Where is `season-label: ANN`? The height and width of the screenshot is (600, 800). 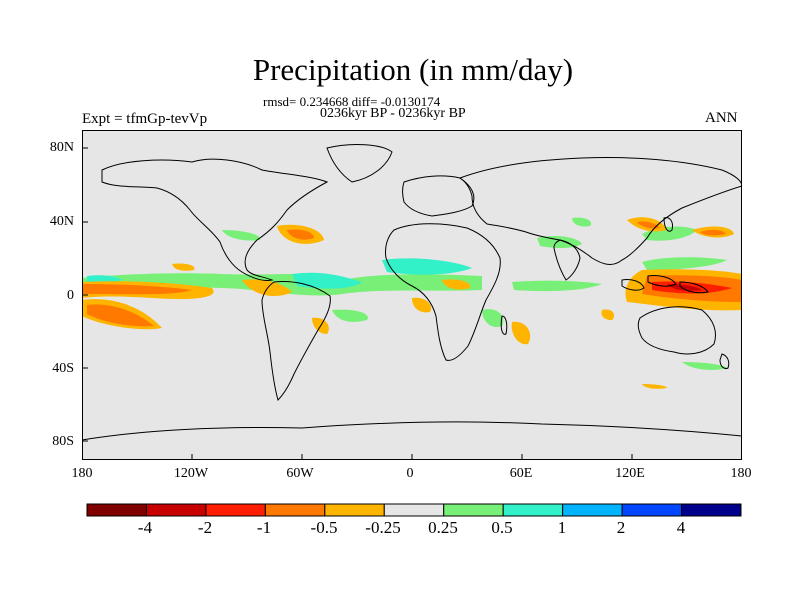 season-label: ANN is located at coordinates (721, 118).